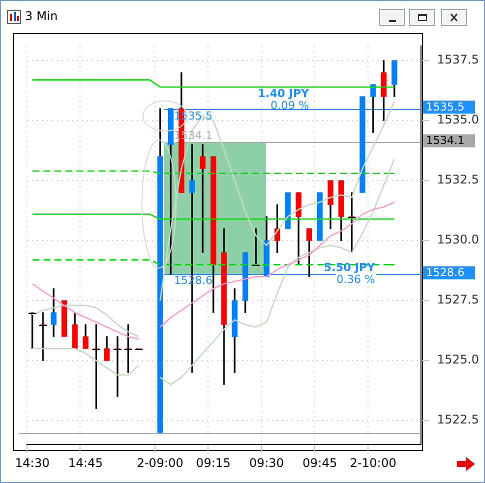 The height and width of the screenshot is (483, 485). What do you see at coordinates (289, 105) in the screenshot?
I see `annotation: 0.09 %` at bounding box center [289, 105].